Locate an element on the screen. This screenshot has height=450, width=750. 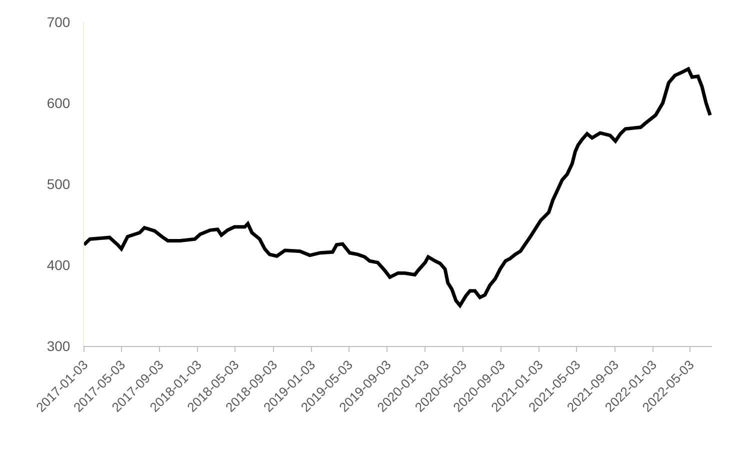
y-tick-label: 400 is located at coordinates (58, 264).